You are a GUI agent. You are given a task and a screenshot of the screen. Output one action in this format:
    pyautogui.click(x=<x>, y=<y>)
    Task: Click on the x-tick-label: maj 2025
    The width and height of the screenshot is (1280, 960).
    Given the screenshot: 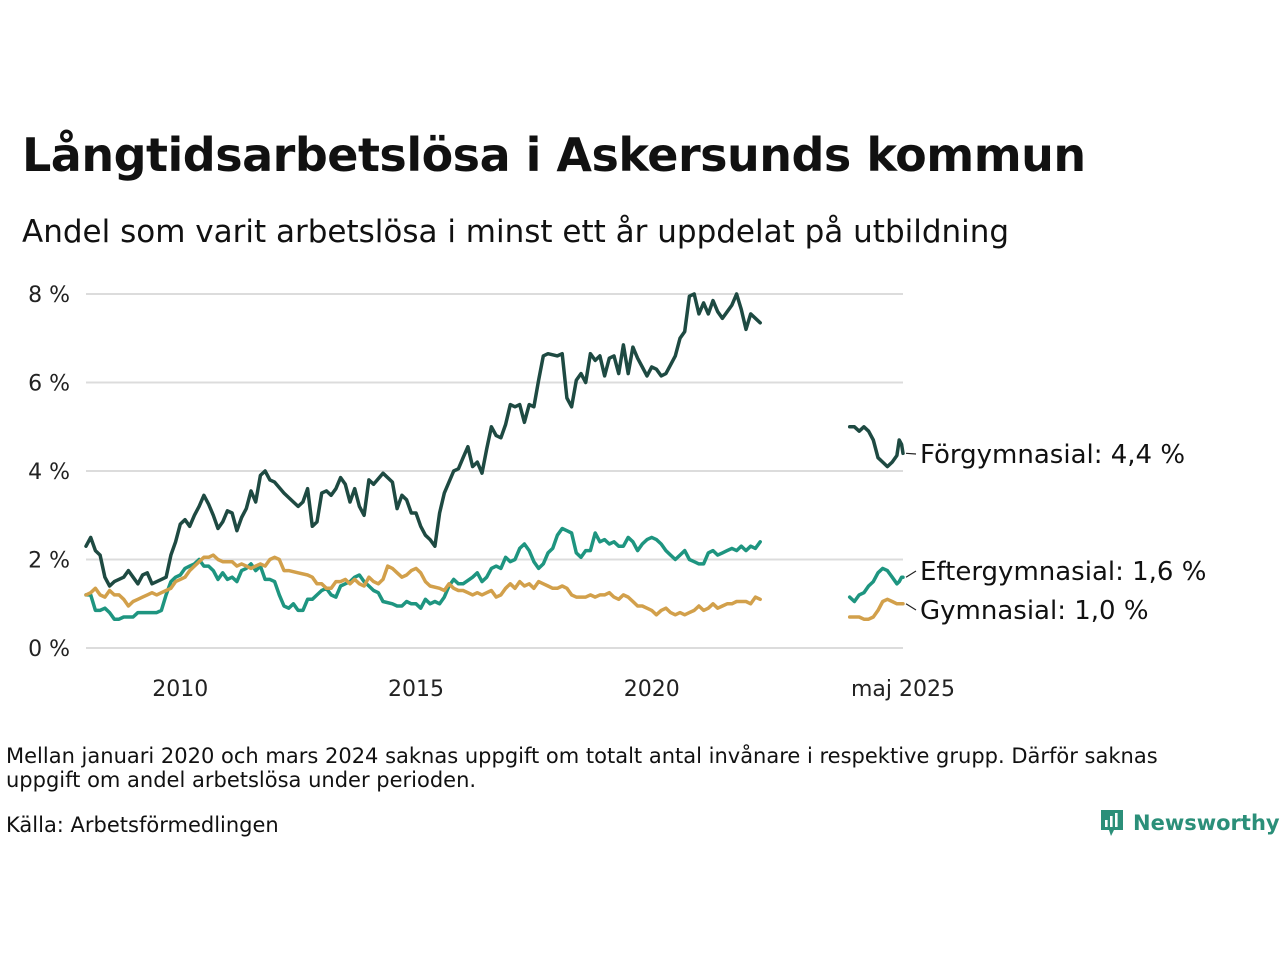 What is the action you would take?
    pyautogui.click(x=903, y=689)
    